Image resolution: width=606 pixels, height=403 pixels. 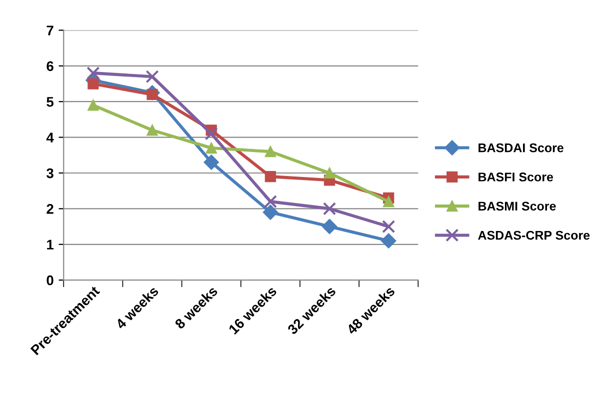 What do you see at coordinates (50, 280) in the screenshot?
I see `y-tick-label: 0` at bounding box center [50, 280].